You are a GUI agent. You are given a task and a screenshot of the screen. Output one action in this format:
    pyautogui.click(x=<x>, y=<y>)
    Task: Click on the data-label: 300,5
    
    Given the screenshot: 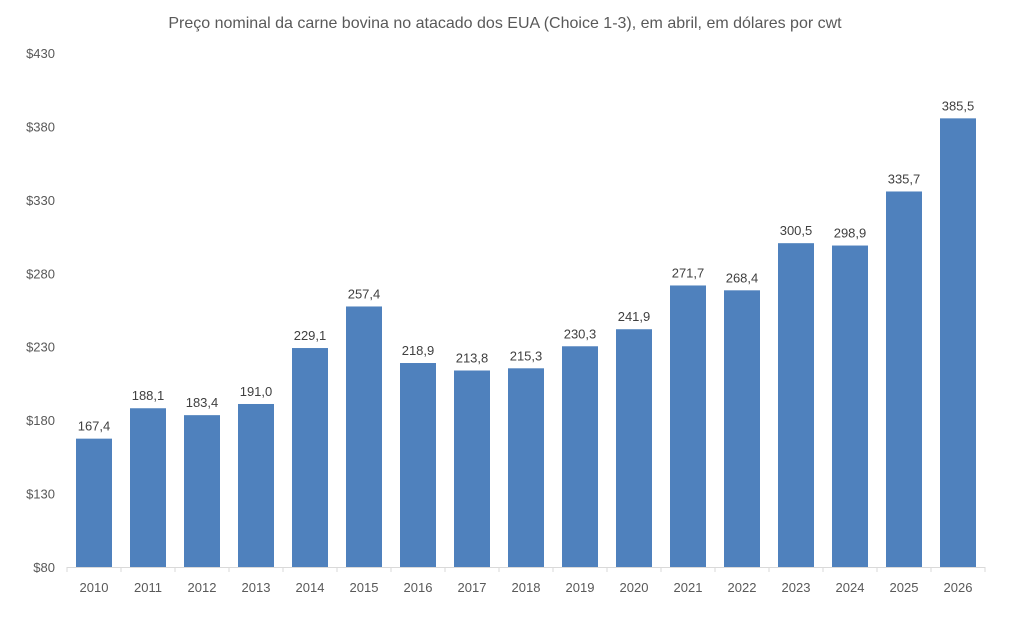 What is the action you would take?
    pyautogui.click(x=796, y=230)
    